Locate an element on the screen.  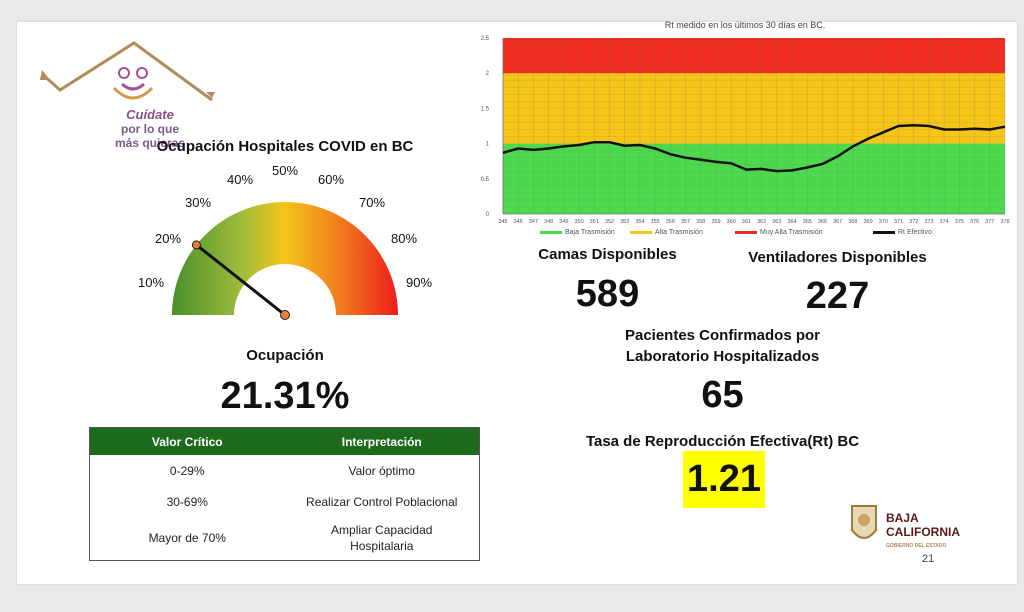
chart-x-tick-label: 364 is located at coordinates (791, 222).